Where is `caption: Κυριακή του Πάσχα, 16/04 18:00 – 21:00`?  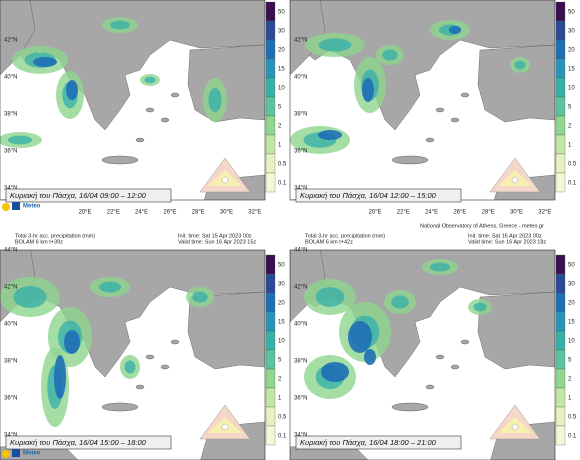 caption: Κυριακή του Πάσχα, 16/04 18:00 – 21:00 is located at coordinates (368, 442).